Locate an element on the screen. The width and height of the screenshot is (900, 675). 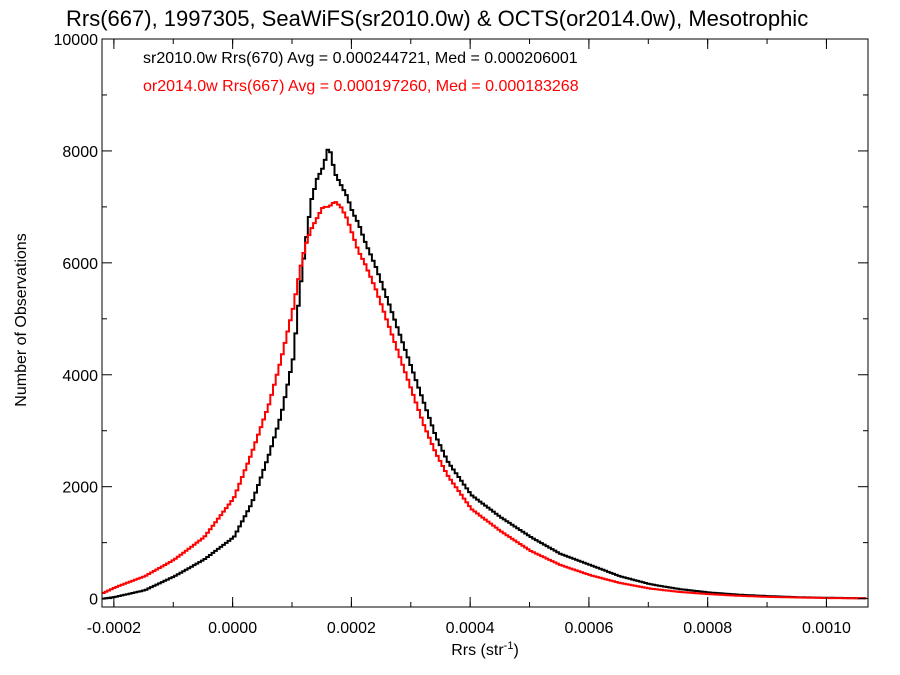
x-axis-label-end: ) is located at coordinates (515, 650).